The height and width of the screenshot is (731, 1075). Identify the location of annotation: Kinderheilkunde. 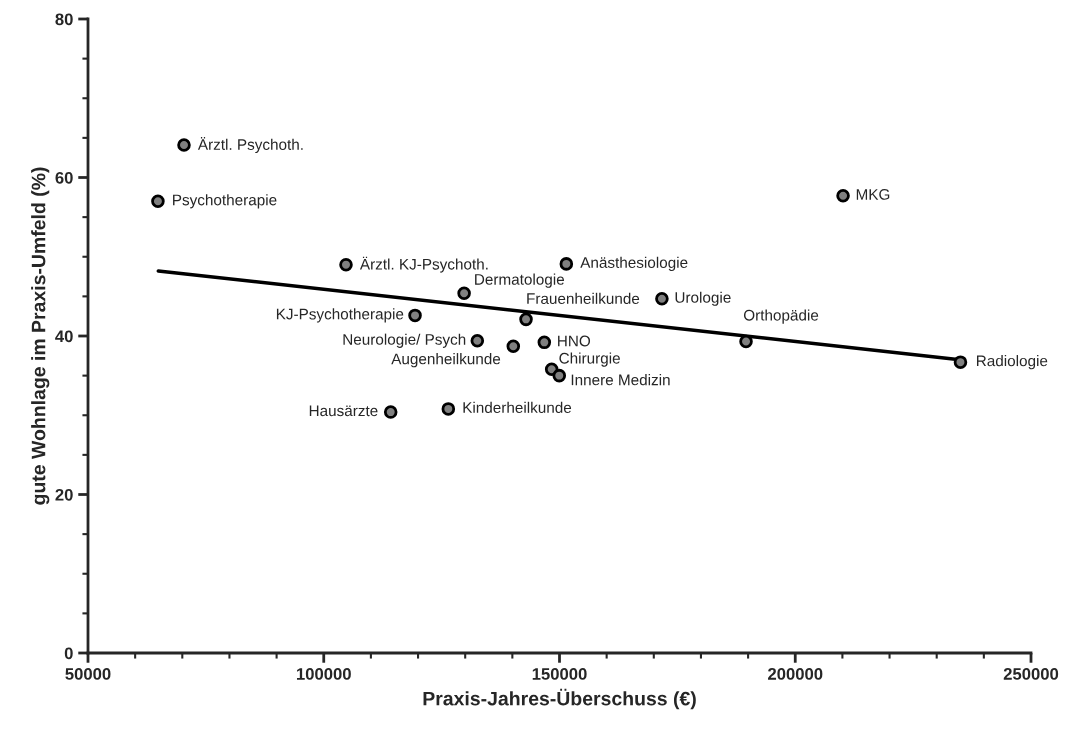
(517, 407).